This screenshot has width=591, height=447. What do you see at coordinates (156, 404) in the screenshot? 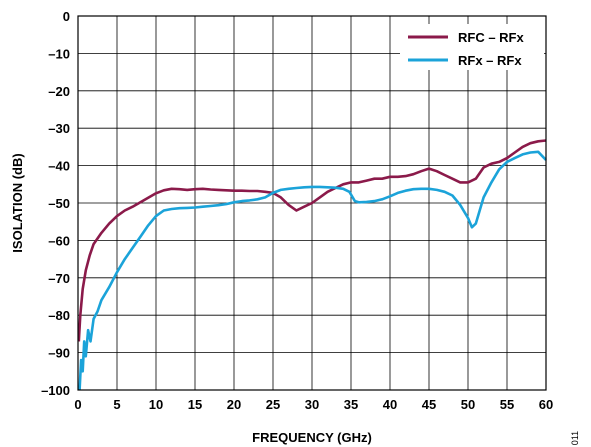
I see `x-tick-label: 10` at bounding box center [156, 404].